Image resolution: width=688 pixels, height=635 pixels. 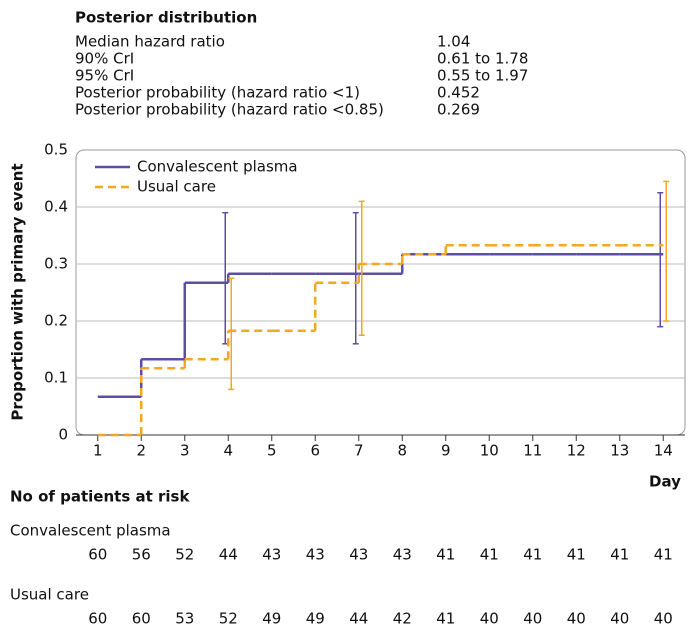 What do you see at coordinates (665, 482) in the screenshot?
I see `x-axis-label: Day` at bounding box center [665, 482].